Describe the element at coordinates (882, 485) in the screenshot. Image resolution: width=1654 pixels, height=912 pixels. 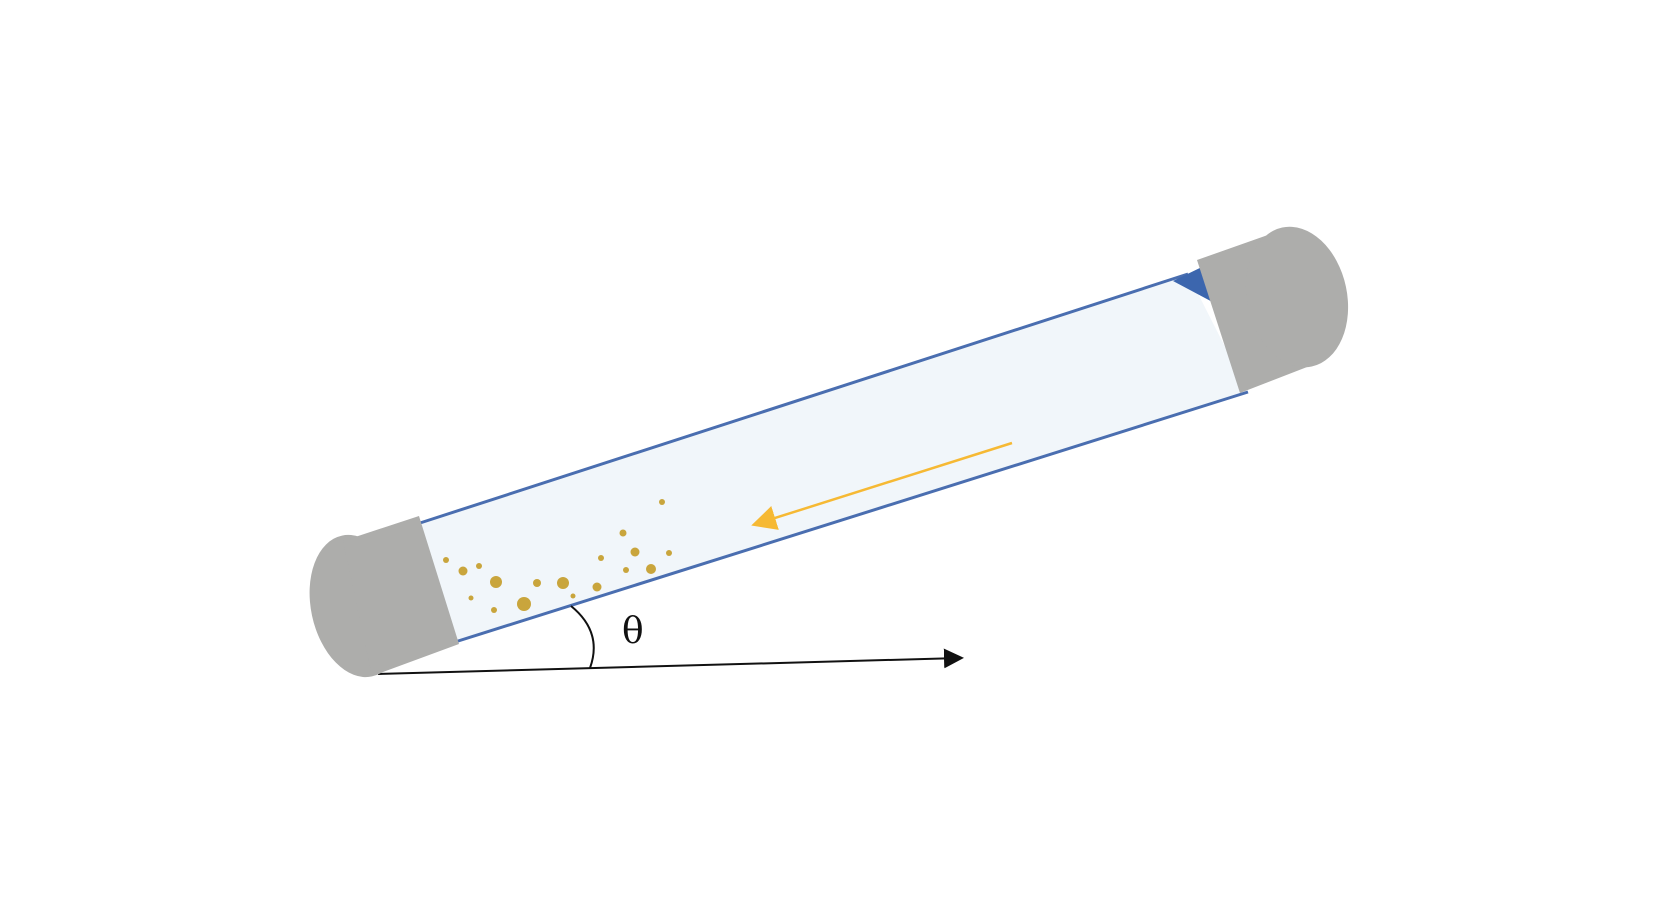
I see `flow-arrow-icon` at that location.